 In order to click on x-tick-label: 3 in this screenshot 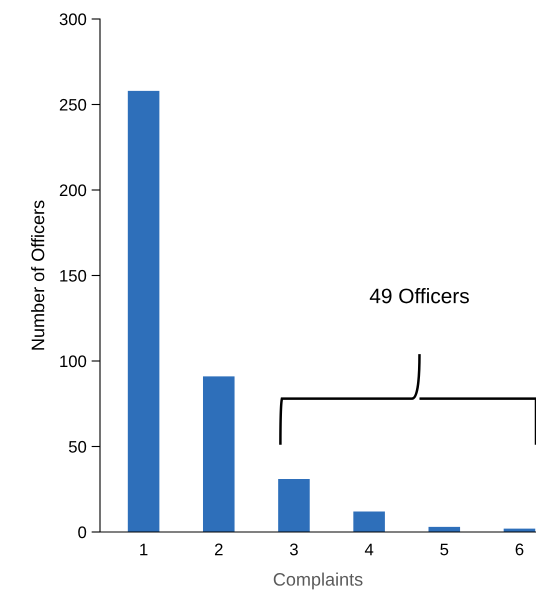, I will do `click(294, 550)`.